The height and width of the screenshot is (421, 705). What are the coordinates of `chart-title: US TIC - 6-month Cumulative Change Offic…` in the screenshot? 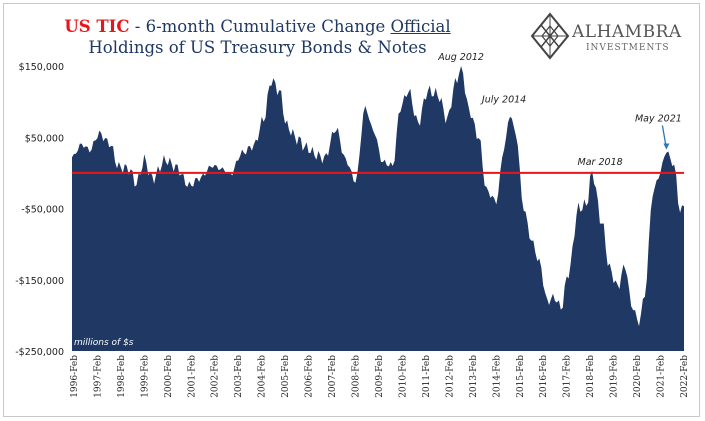 It's located at (257, 37).